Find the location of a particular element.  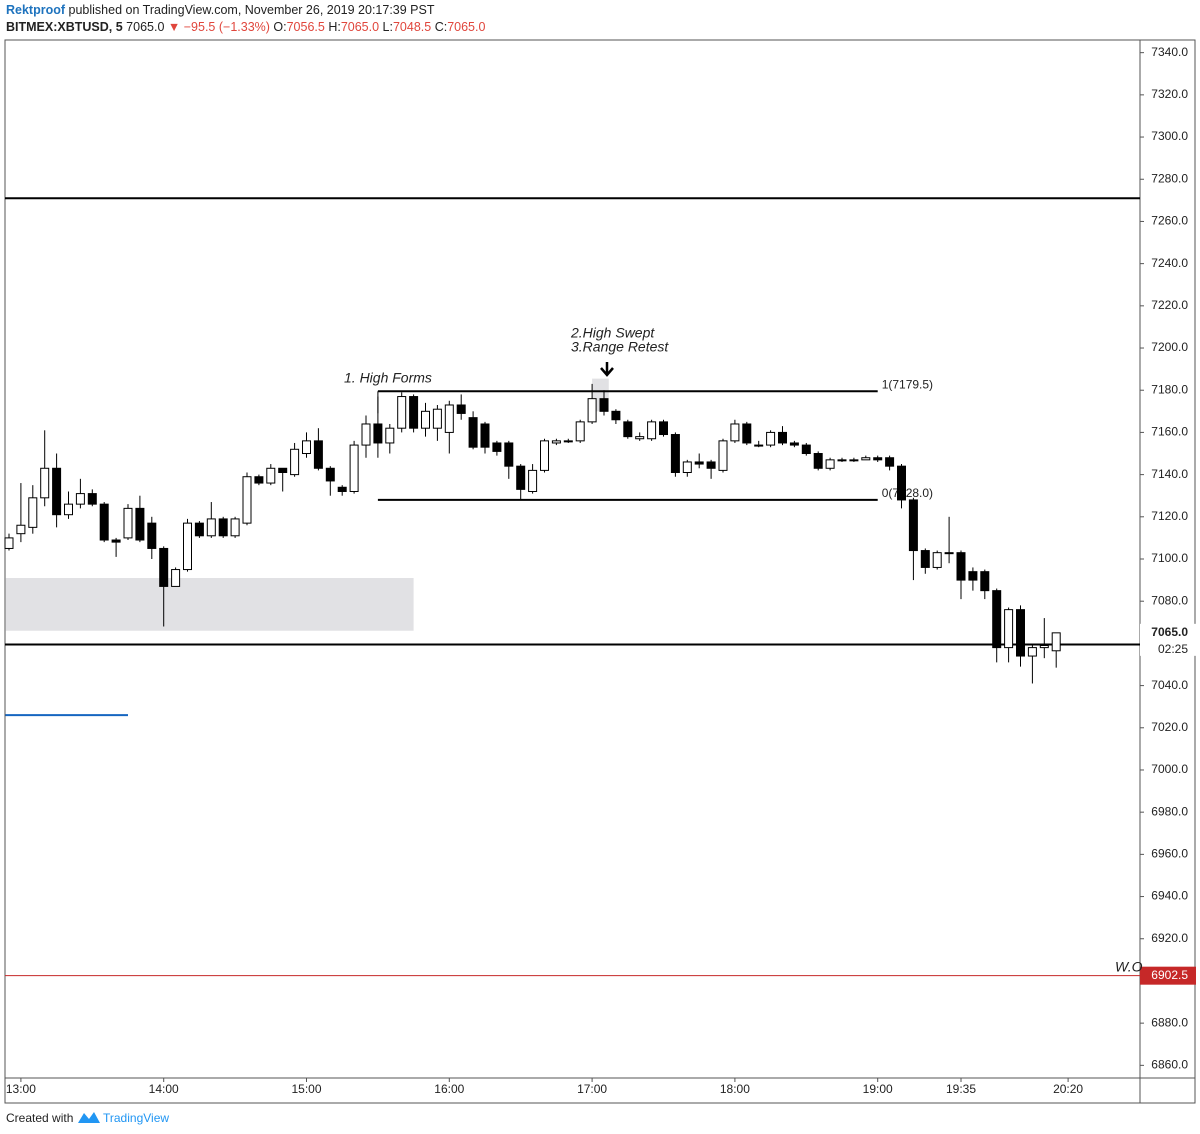

x-tick-label: 19:35 is located at coordinates (961, 1089).